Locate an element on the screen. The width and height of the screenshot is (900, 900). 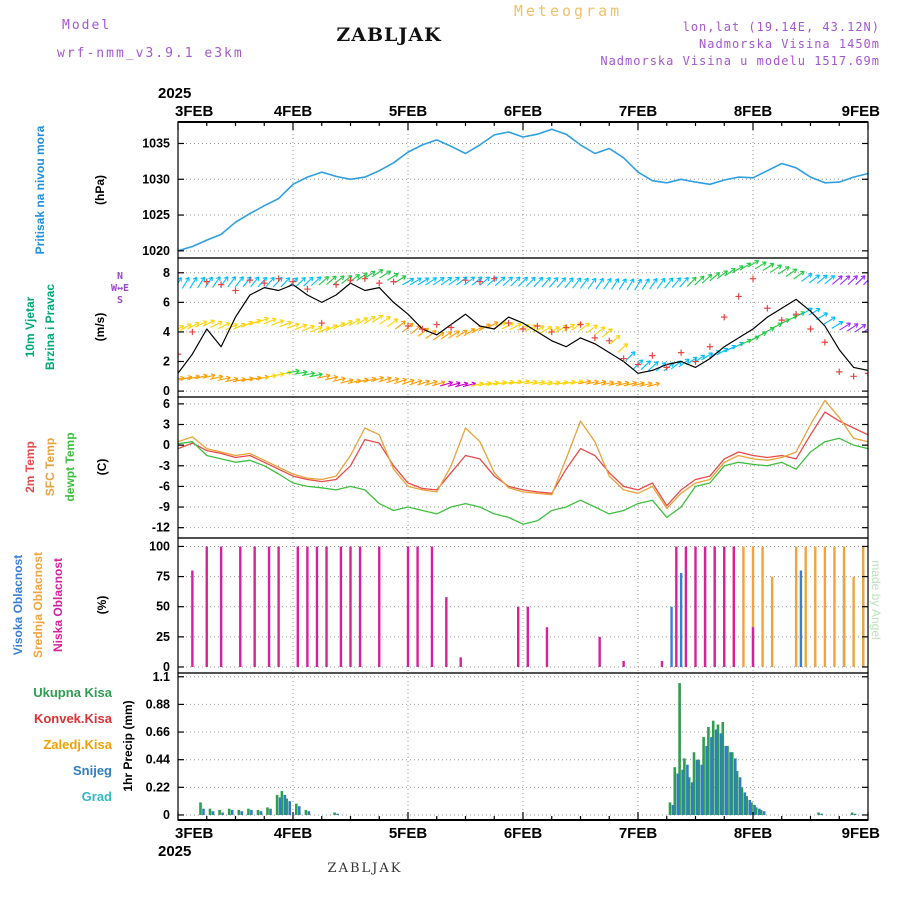
svg-text: 0.66 is located at coordinates (158, 732).